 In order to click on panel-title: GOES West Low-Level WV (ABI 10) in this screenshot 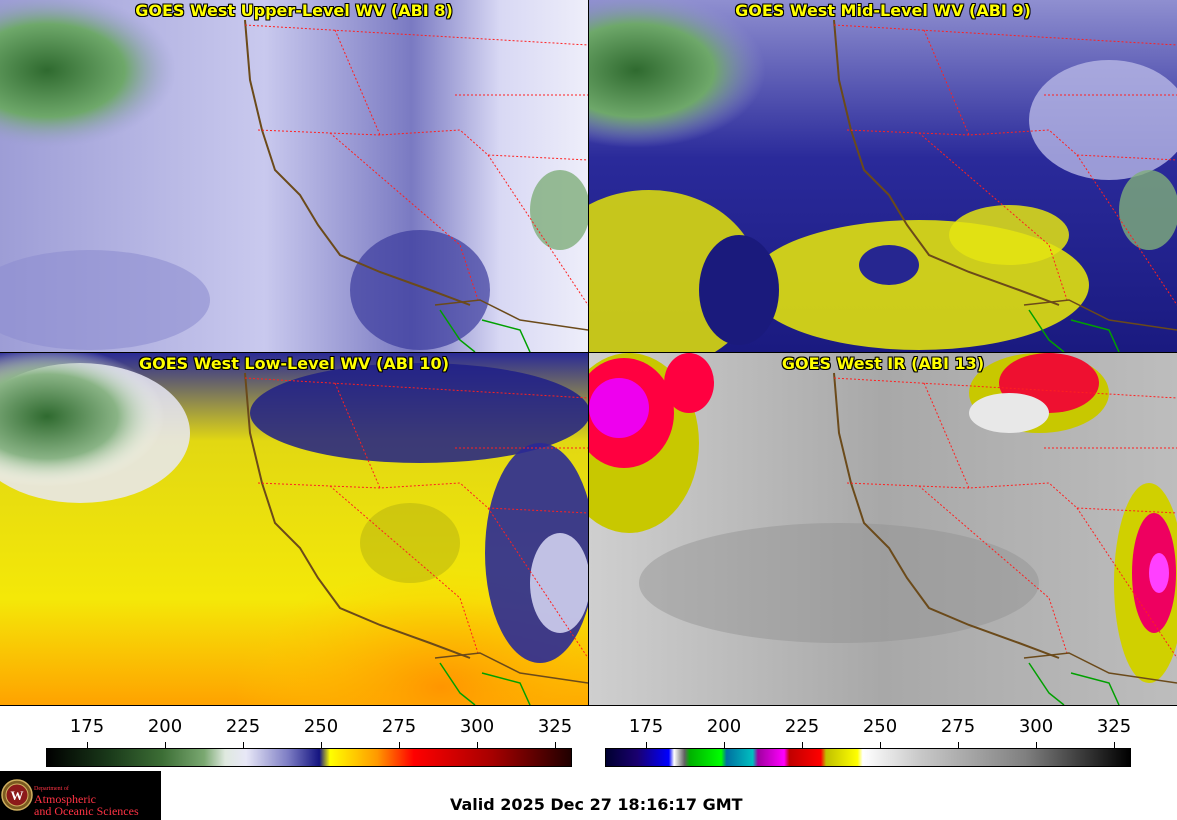, I will do `click(293, 363)`.